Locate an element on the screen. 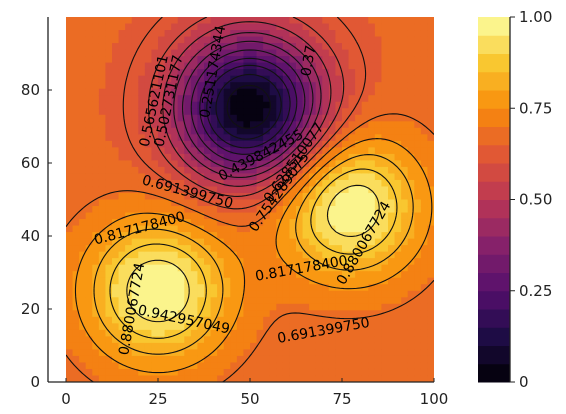 This screenshot has width=566, height=414. y-tick-label: 20 is located at coordinates (30, 309).